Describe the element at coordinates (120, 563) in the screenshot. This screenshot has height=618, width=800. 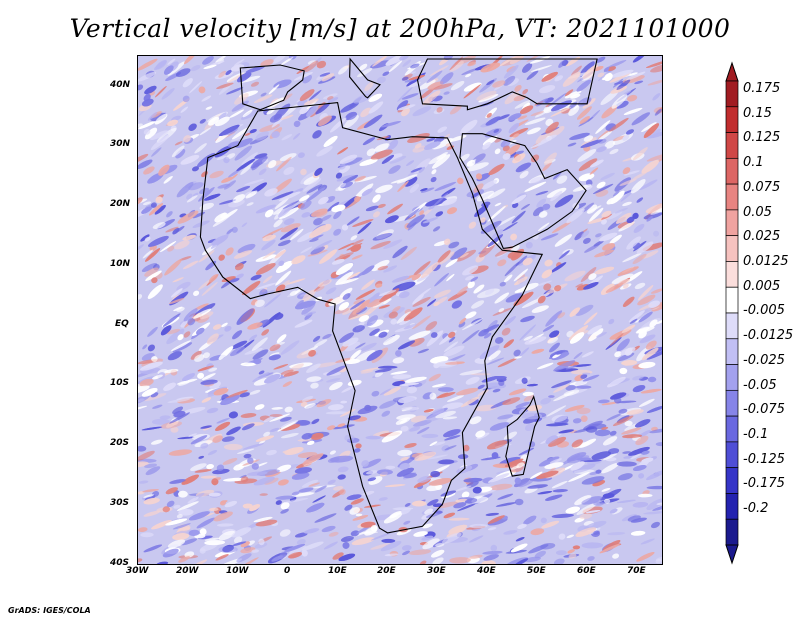
I see `lat-tick-label: 40S` at that location.